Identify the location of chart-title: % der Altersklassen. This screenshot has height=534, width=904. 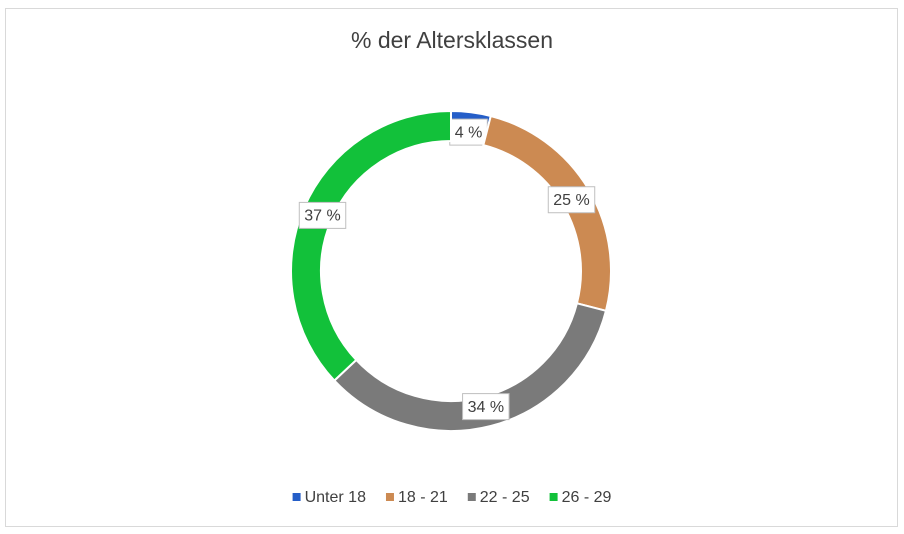
(452, 40).